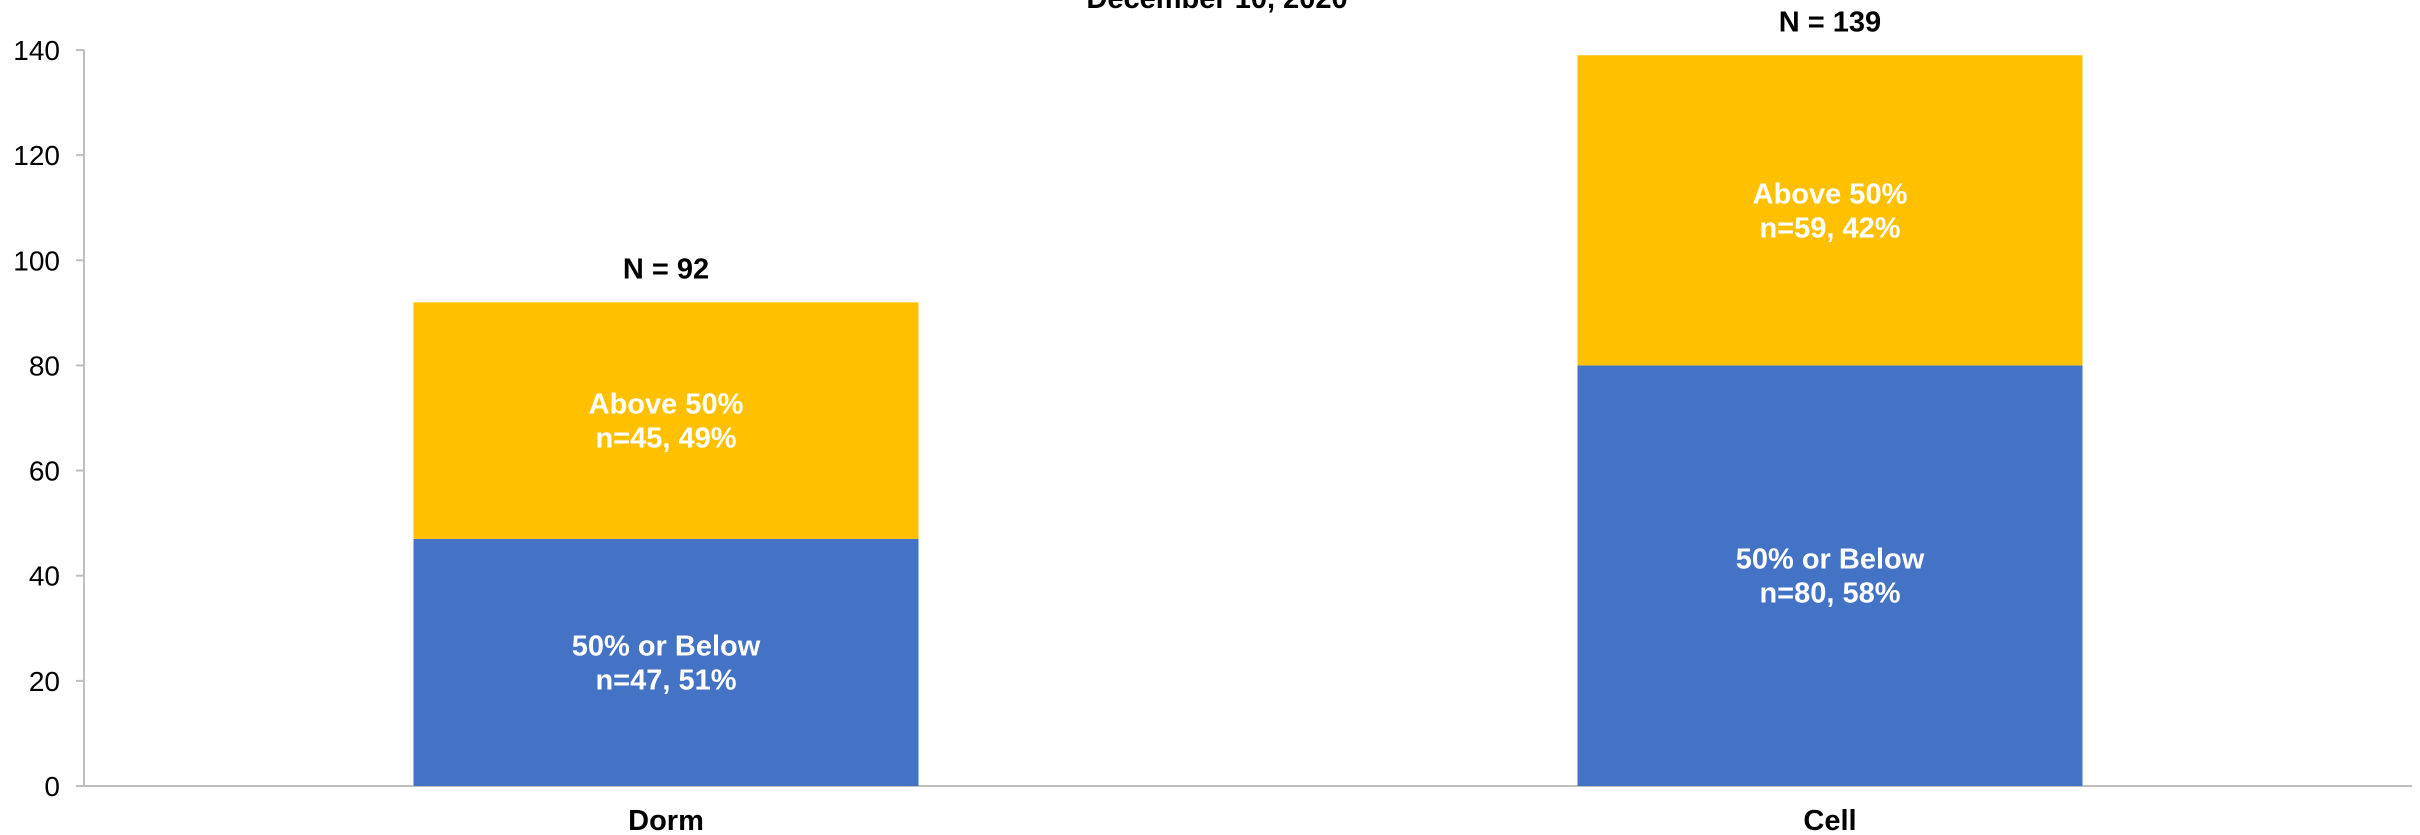  I want to click on y-tick-label: 100, so click(36, 260).